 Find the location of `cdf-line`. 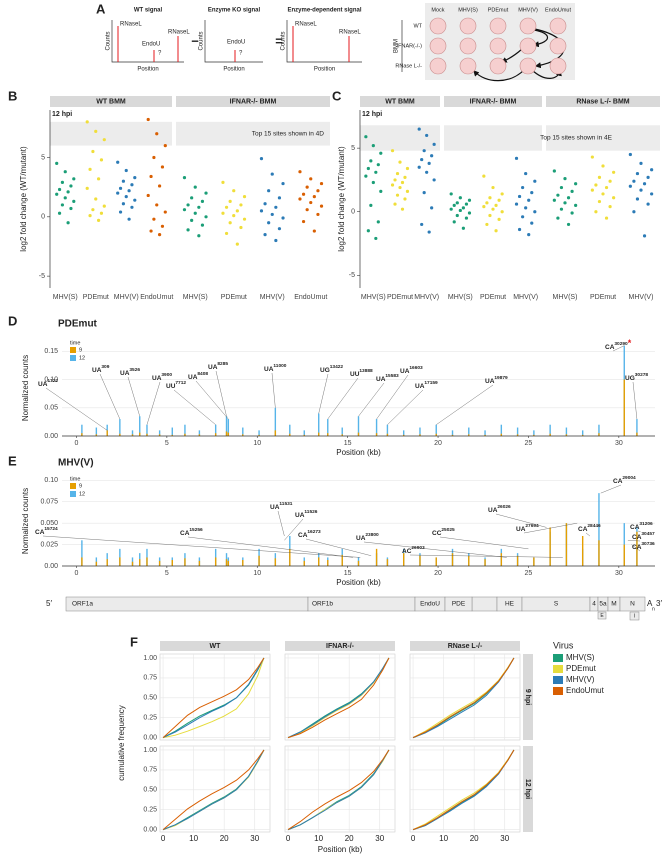

cdf-line is located at coordinates (214, 698).